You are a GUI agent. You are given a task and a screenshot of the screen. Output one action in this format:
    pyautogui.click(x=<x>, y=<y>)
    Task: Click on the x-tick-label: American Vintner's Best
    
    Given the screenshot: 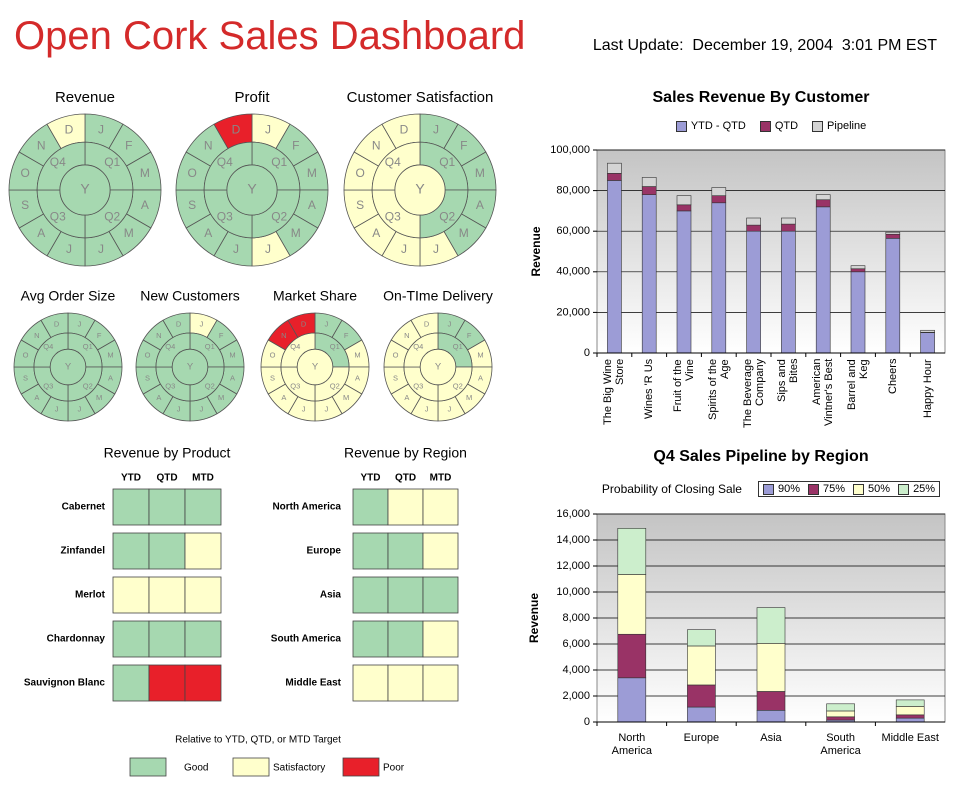 What is the action you would take?
    pyautogui.click(x=823, y=393)
    